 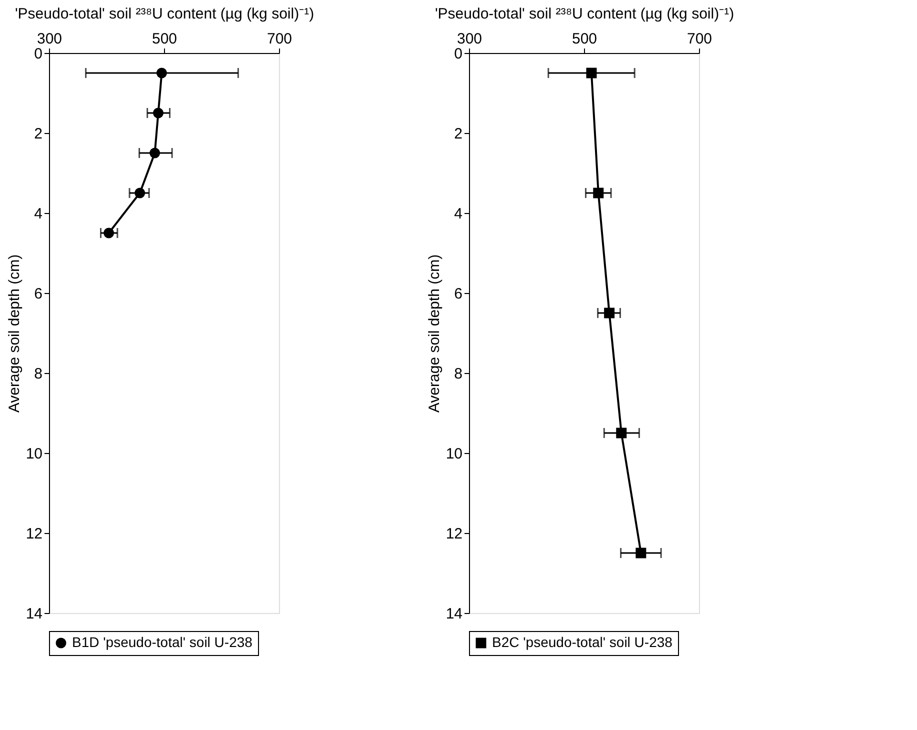 I want to click on legend-label: B1D 'pseudo-total' soil U-238, so click(x=162, y=642).